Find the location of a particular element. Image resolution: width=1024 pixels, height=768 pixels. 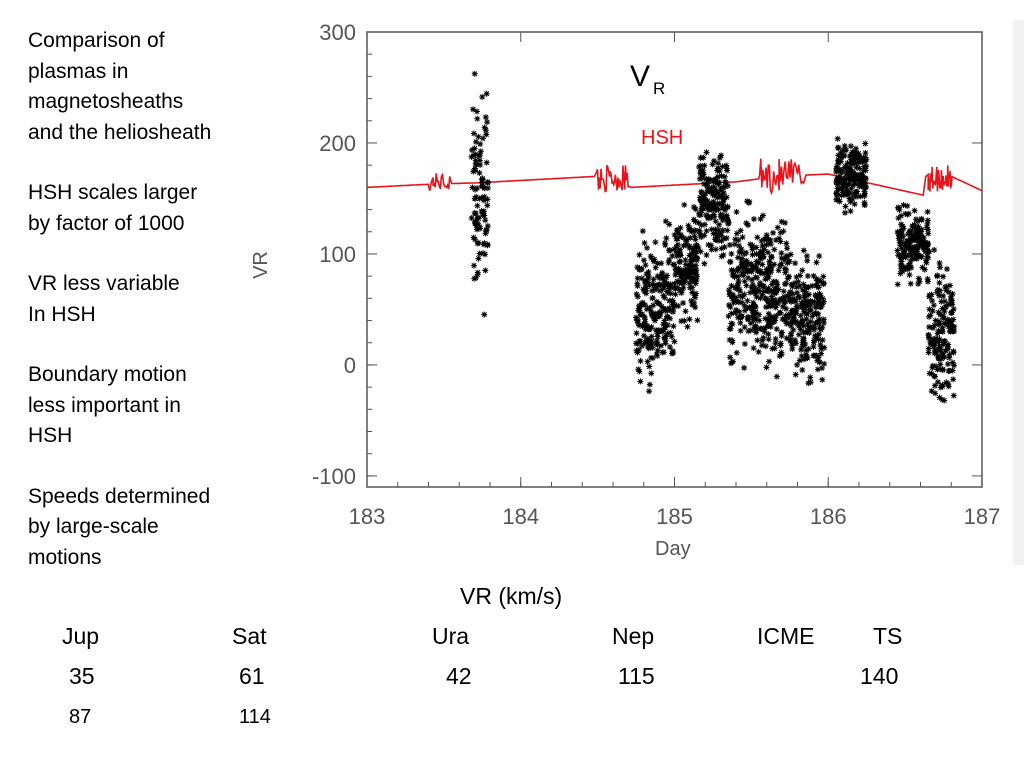

table-header: VR (km/s) is located at coordinates (511, 596).